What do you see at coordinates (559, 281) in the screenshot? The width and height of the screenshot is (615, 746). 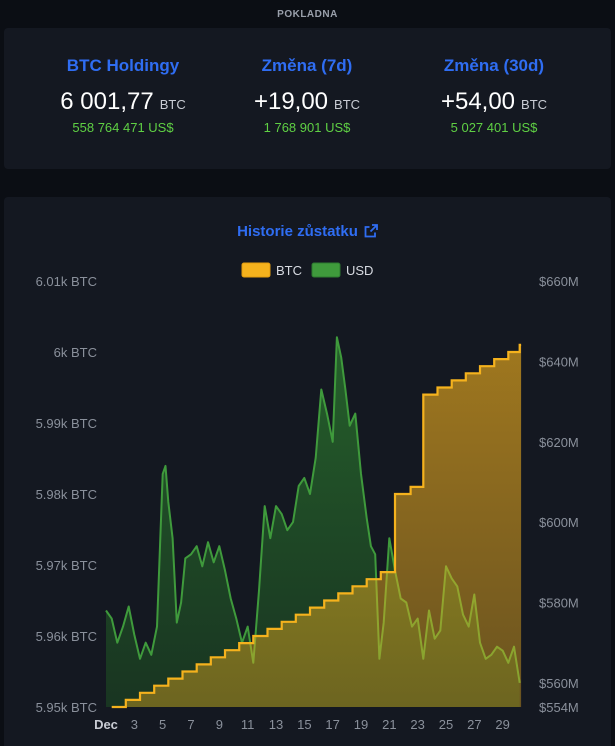 I see `y-right-tick-label: $660M` at bounding box center [559, 281].